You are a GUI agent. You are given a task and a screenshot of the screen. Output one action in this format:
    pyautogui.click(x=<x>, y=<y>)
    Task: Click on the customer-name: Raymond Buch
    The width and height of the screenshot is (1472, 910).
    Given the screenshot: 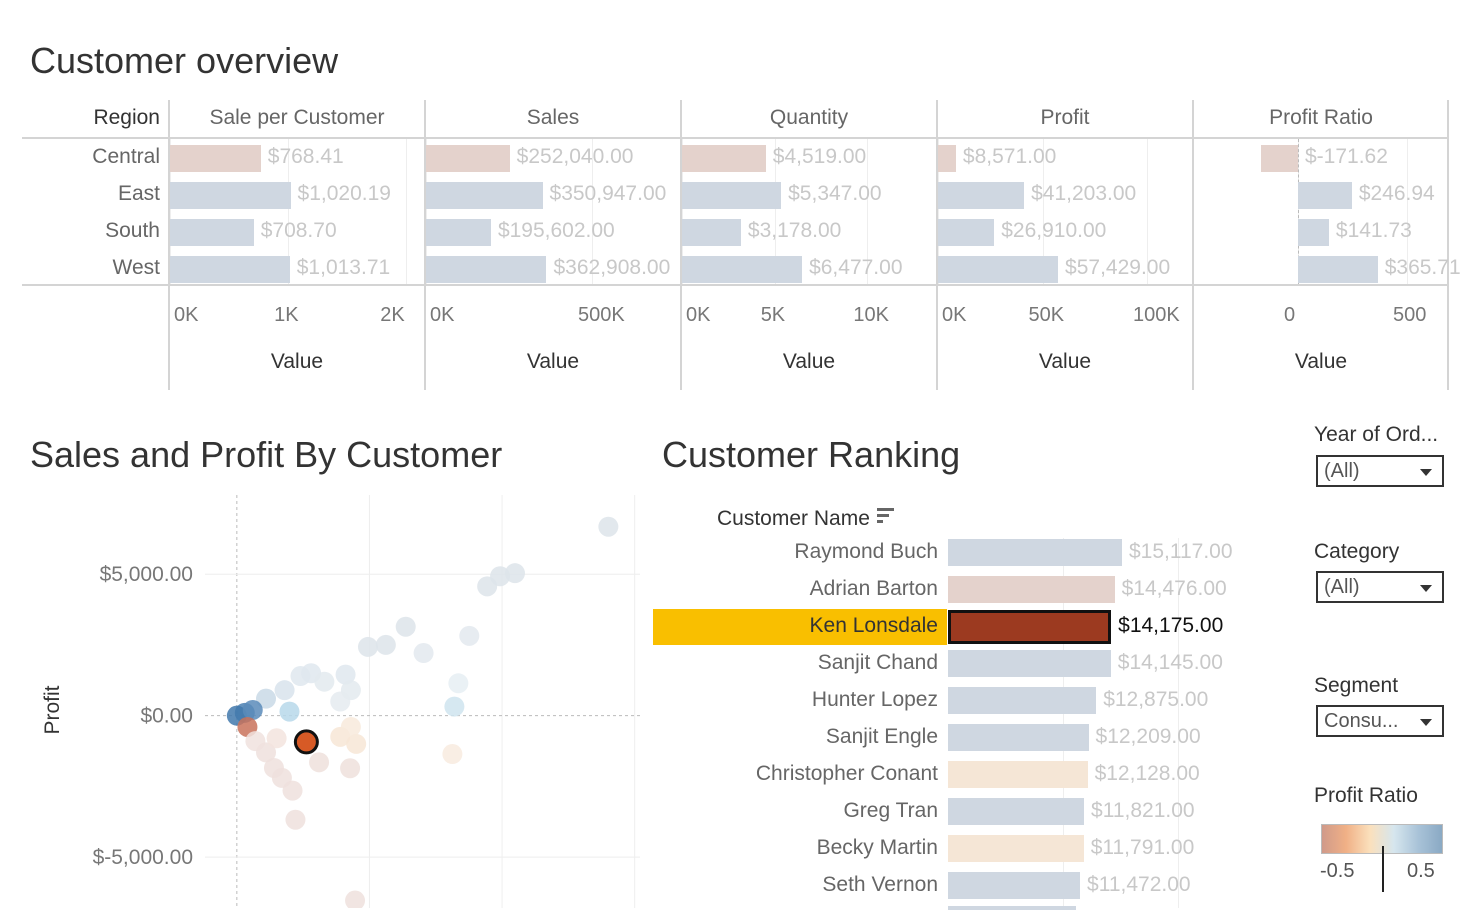 What is the action you would take?
    pyautogui.click(x=866, y=551)
    